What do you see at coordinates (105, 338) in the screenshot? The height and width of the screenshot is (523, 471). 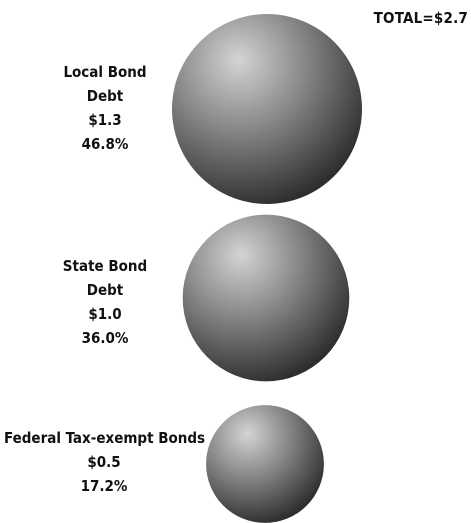 I see `series-percent: 36.0%` at bounding box center [105, 338].